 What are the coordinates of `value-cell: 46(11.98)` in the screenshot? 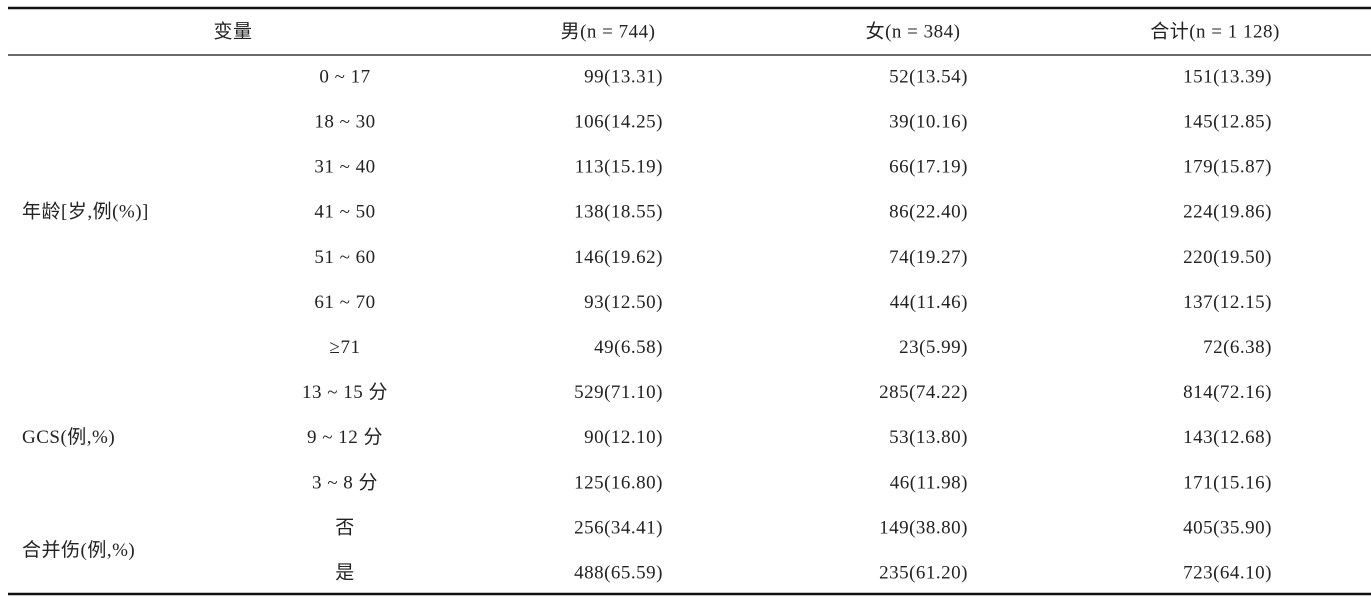 It's located at (929, 482).